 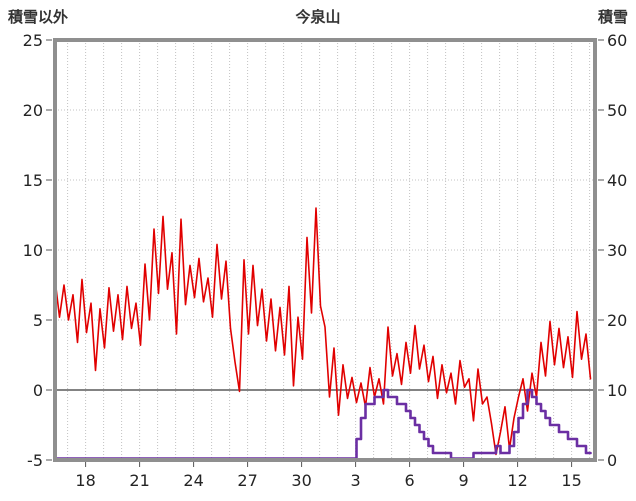 What do you see at coordinates (38, 390) in the screenshot?
I see `left-tick-label: 0` at bounding box center [38, 390].